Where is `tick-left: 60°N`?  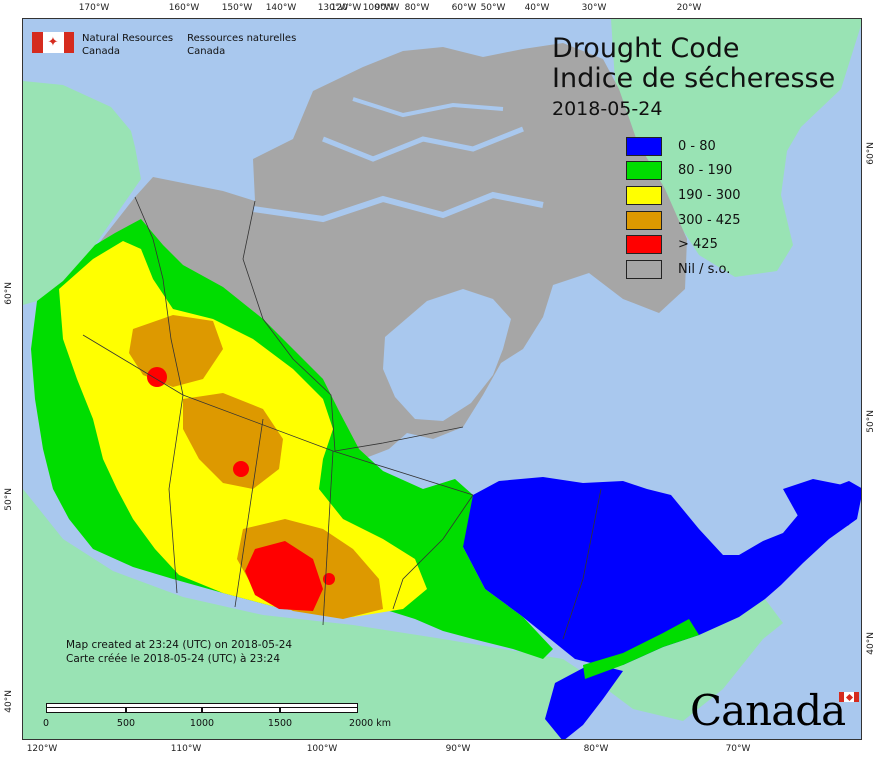 tick-left: 60°N is located at coordinates (9, 293).